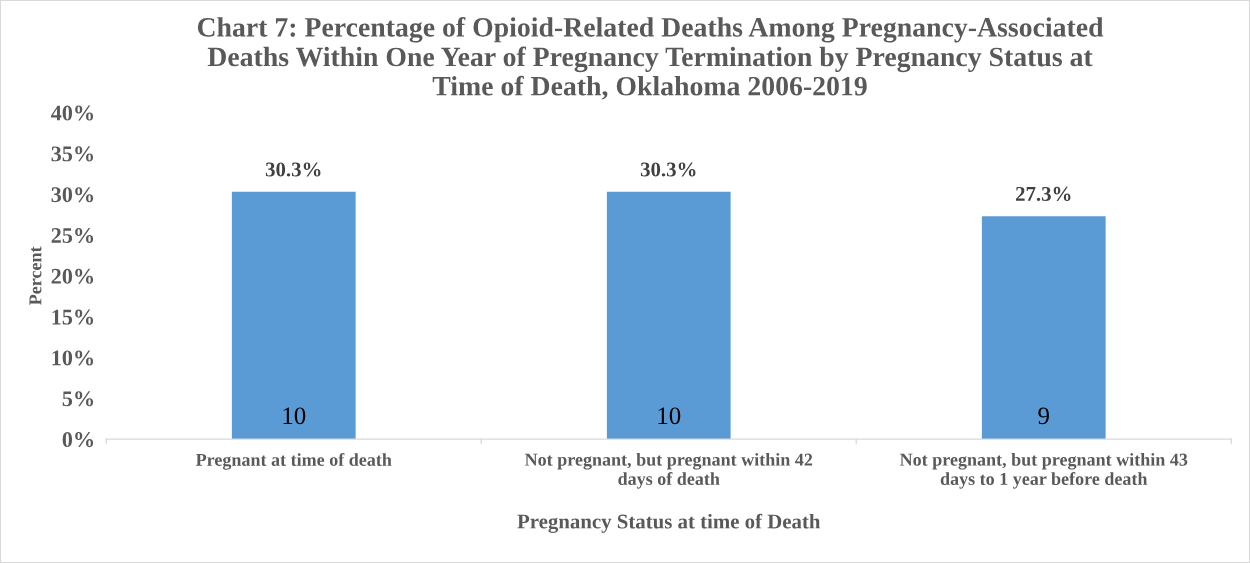 The image size is (1250, 563). What do you see at coordinates (72, 276) in the screenshot?
I see `y-tick-label: 20%` at bounding box center [72, 276].